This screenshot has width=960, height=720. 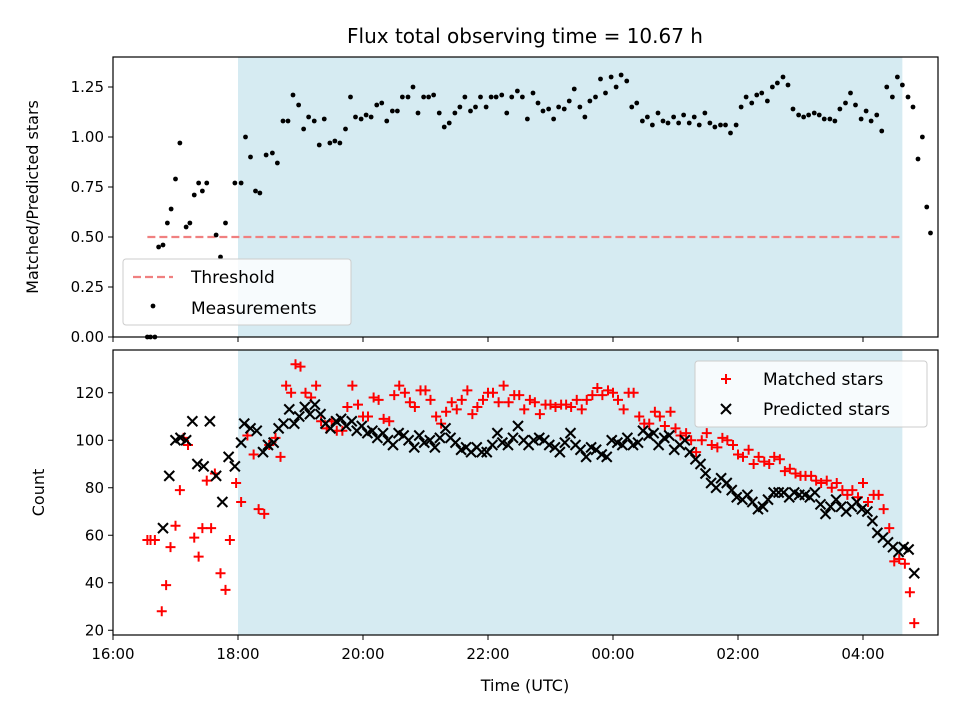 What do you see at coordinates (89, 440) in the screenshot?
I see `y-tick-label: 100` at bounding box center [89, 440].